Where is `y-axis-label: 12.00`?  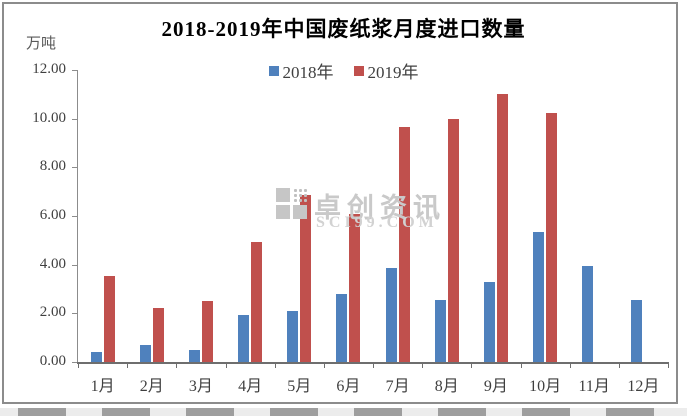 y-axis-label: 12.00 is located at coordinates (49, 69).